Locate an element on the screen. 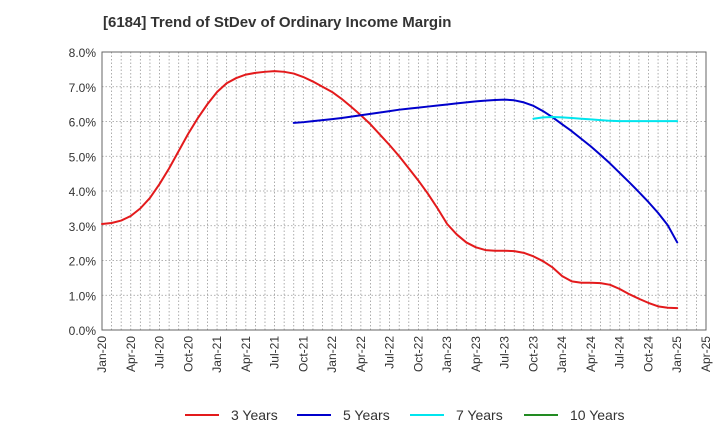 This screenshot has width=720, height=440. legend-label: 5 Years is located at coordinates (366, 415).